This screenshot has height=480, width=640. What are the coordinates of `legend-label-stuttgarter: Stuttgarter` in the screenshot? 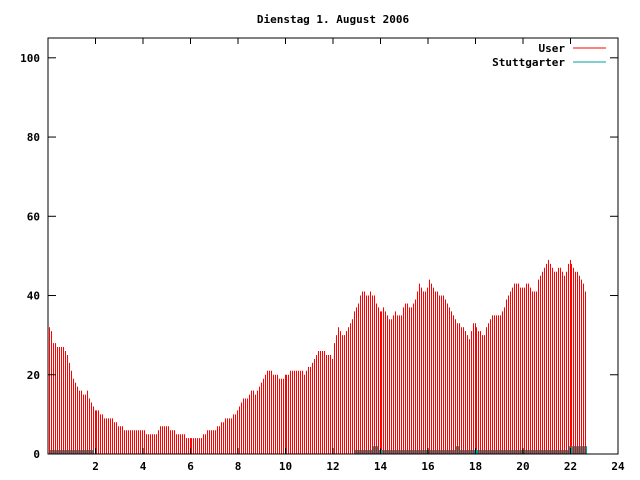 It's located at (528, 62).